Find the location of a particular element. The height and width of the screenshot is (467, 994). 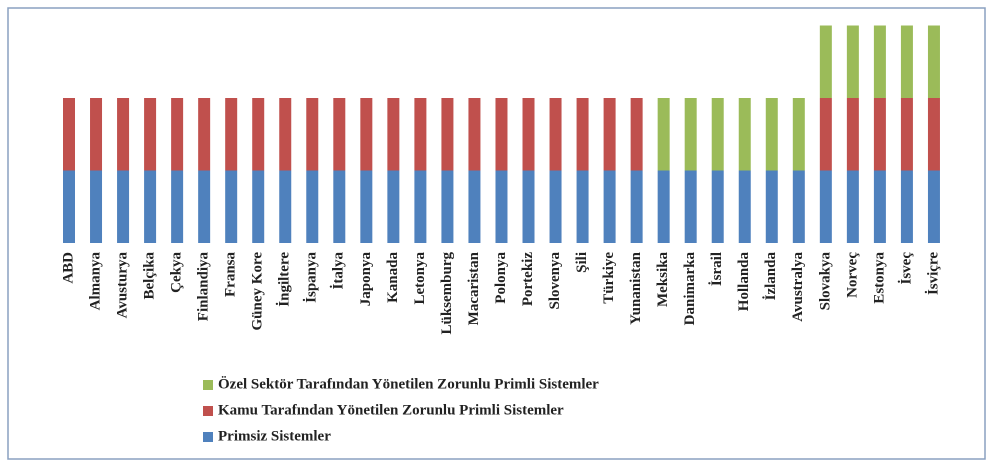

x-tick-label: Avustralya is located at coordinates (798, 287).